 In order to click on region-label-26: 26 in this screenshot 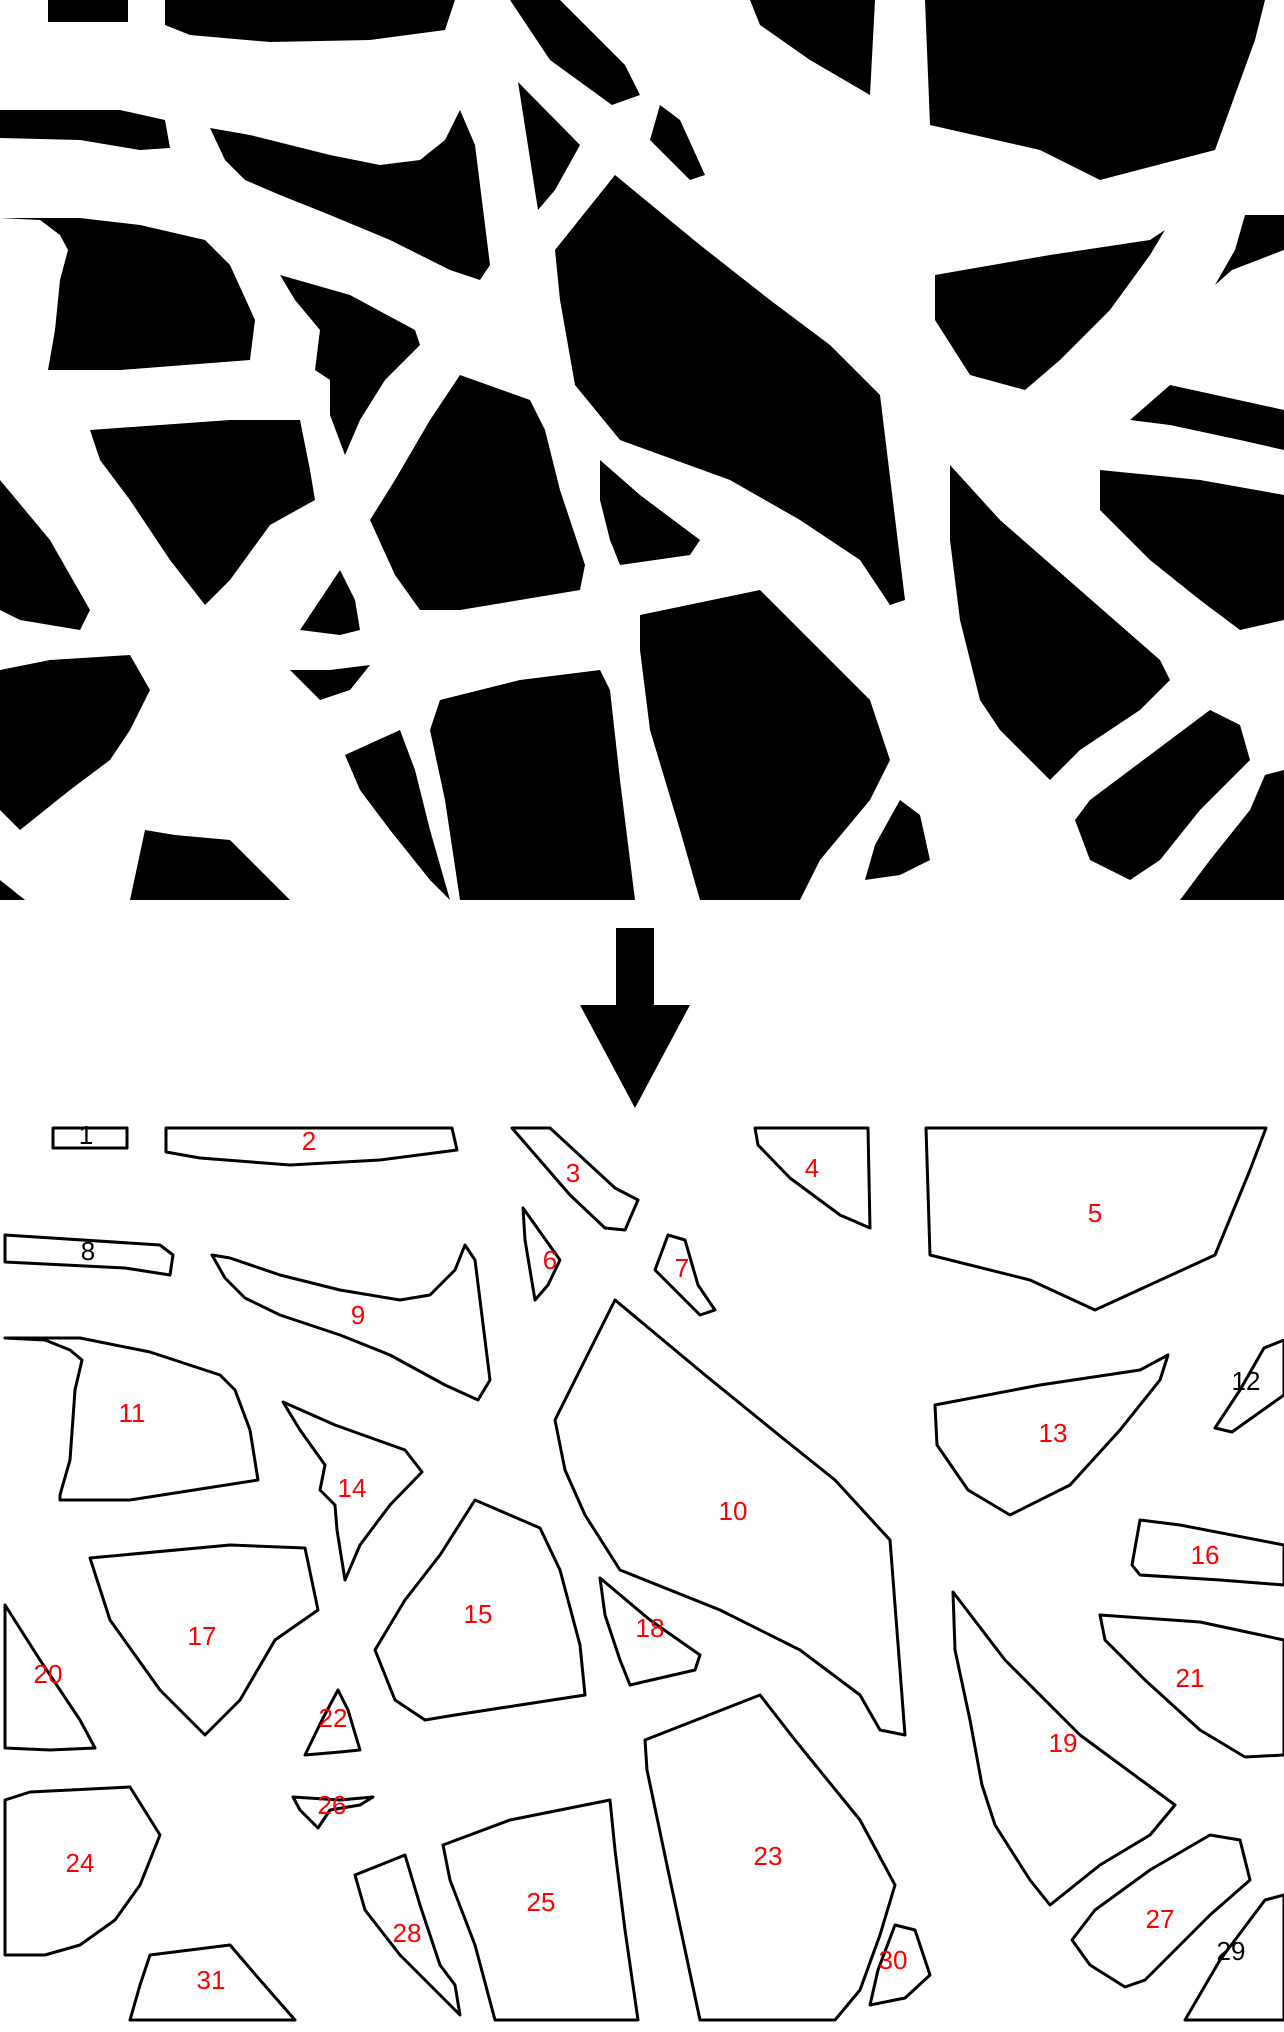, I will do `click(332, 1805)`.